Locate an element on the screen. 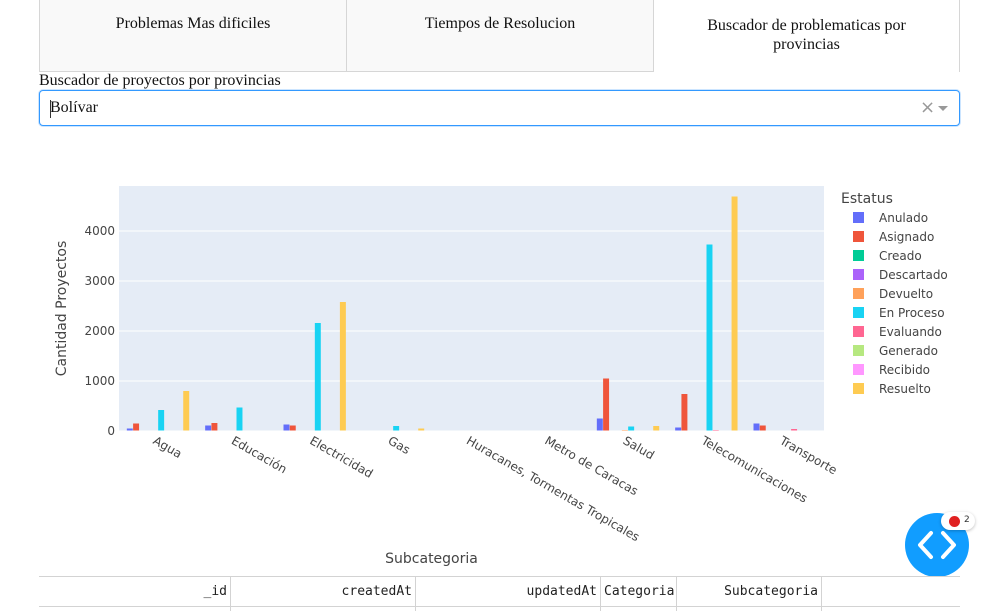 Image resolution: width=1000 pixels, height=611 pixels. province-dropdown: Bolívar × is located at coordinates (499, 108).